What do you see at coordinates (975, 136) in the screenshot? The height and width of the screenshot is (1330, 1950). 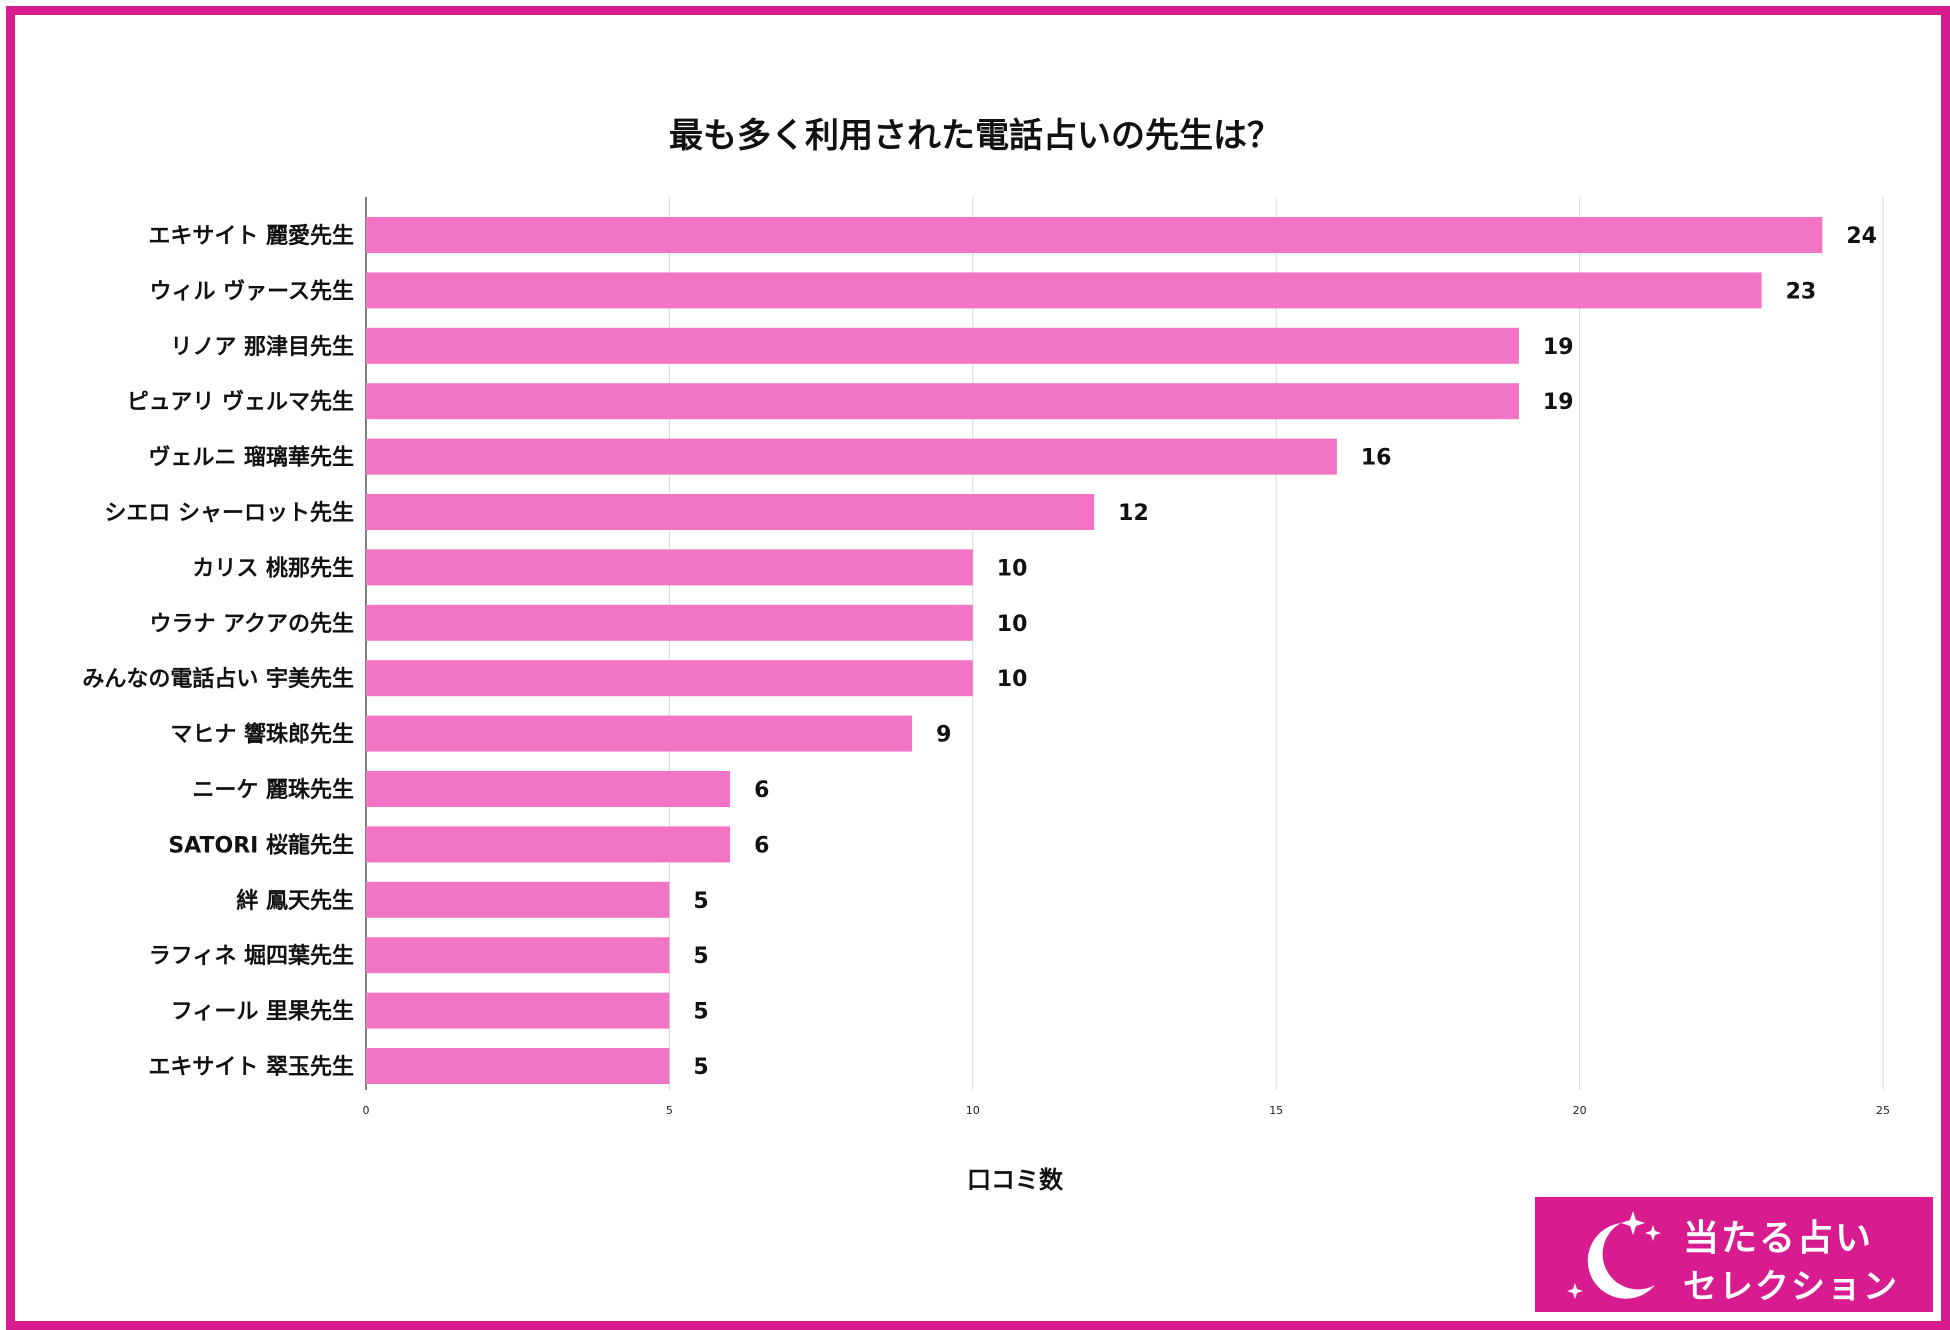 I see `chart-title: 最も多く利用された電話占いの先生は？` at bounding box center [975, 136].